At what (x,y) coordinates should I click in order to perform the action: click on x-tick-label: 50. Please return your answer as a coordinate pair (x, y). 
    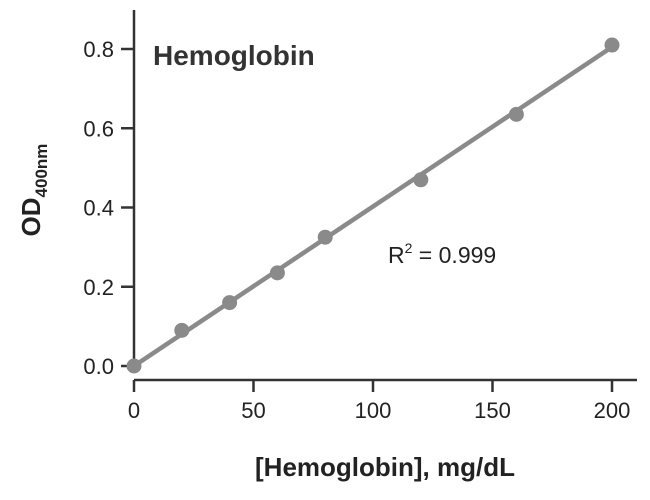
    Looking at the image, I should click on (253, 410).